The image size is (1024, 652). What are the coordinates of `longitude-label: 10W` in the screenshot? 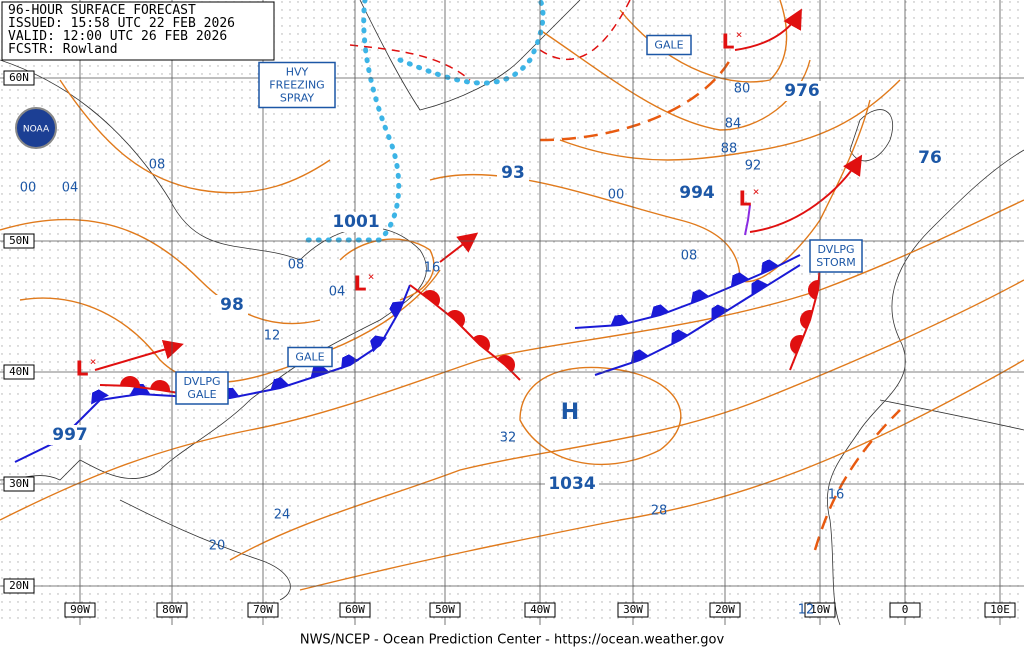 It's located at (820, 609).